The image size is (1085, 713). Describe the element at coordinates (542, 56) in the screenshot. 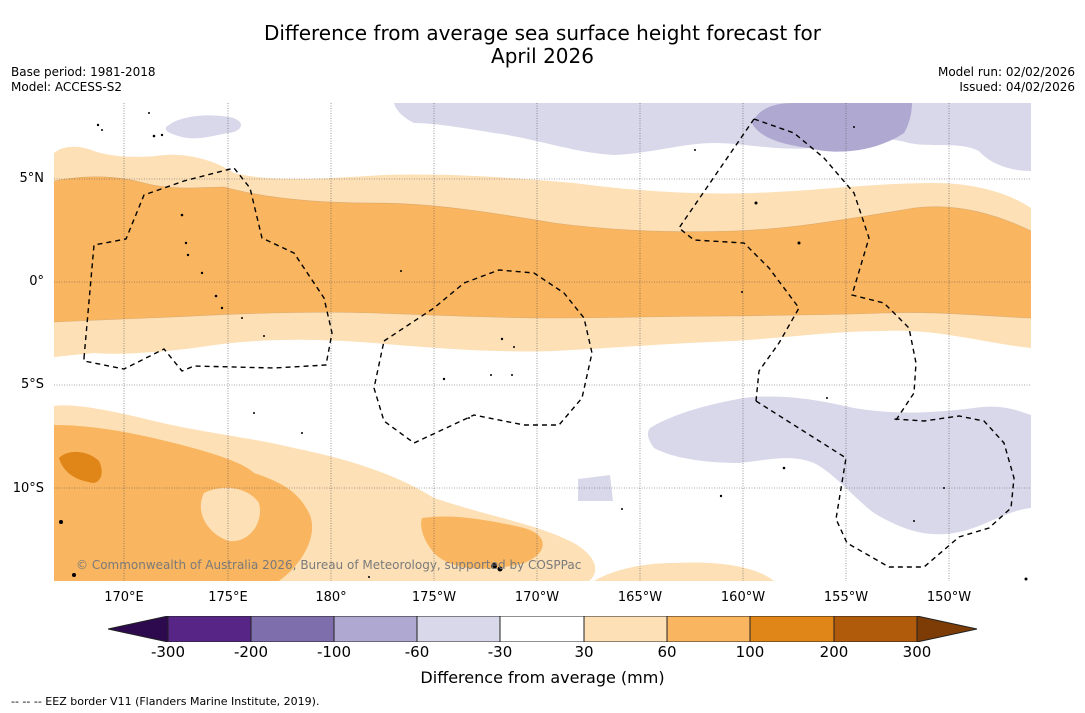

I see `title-line-2: April 2026` at that location.